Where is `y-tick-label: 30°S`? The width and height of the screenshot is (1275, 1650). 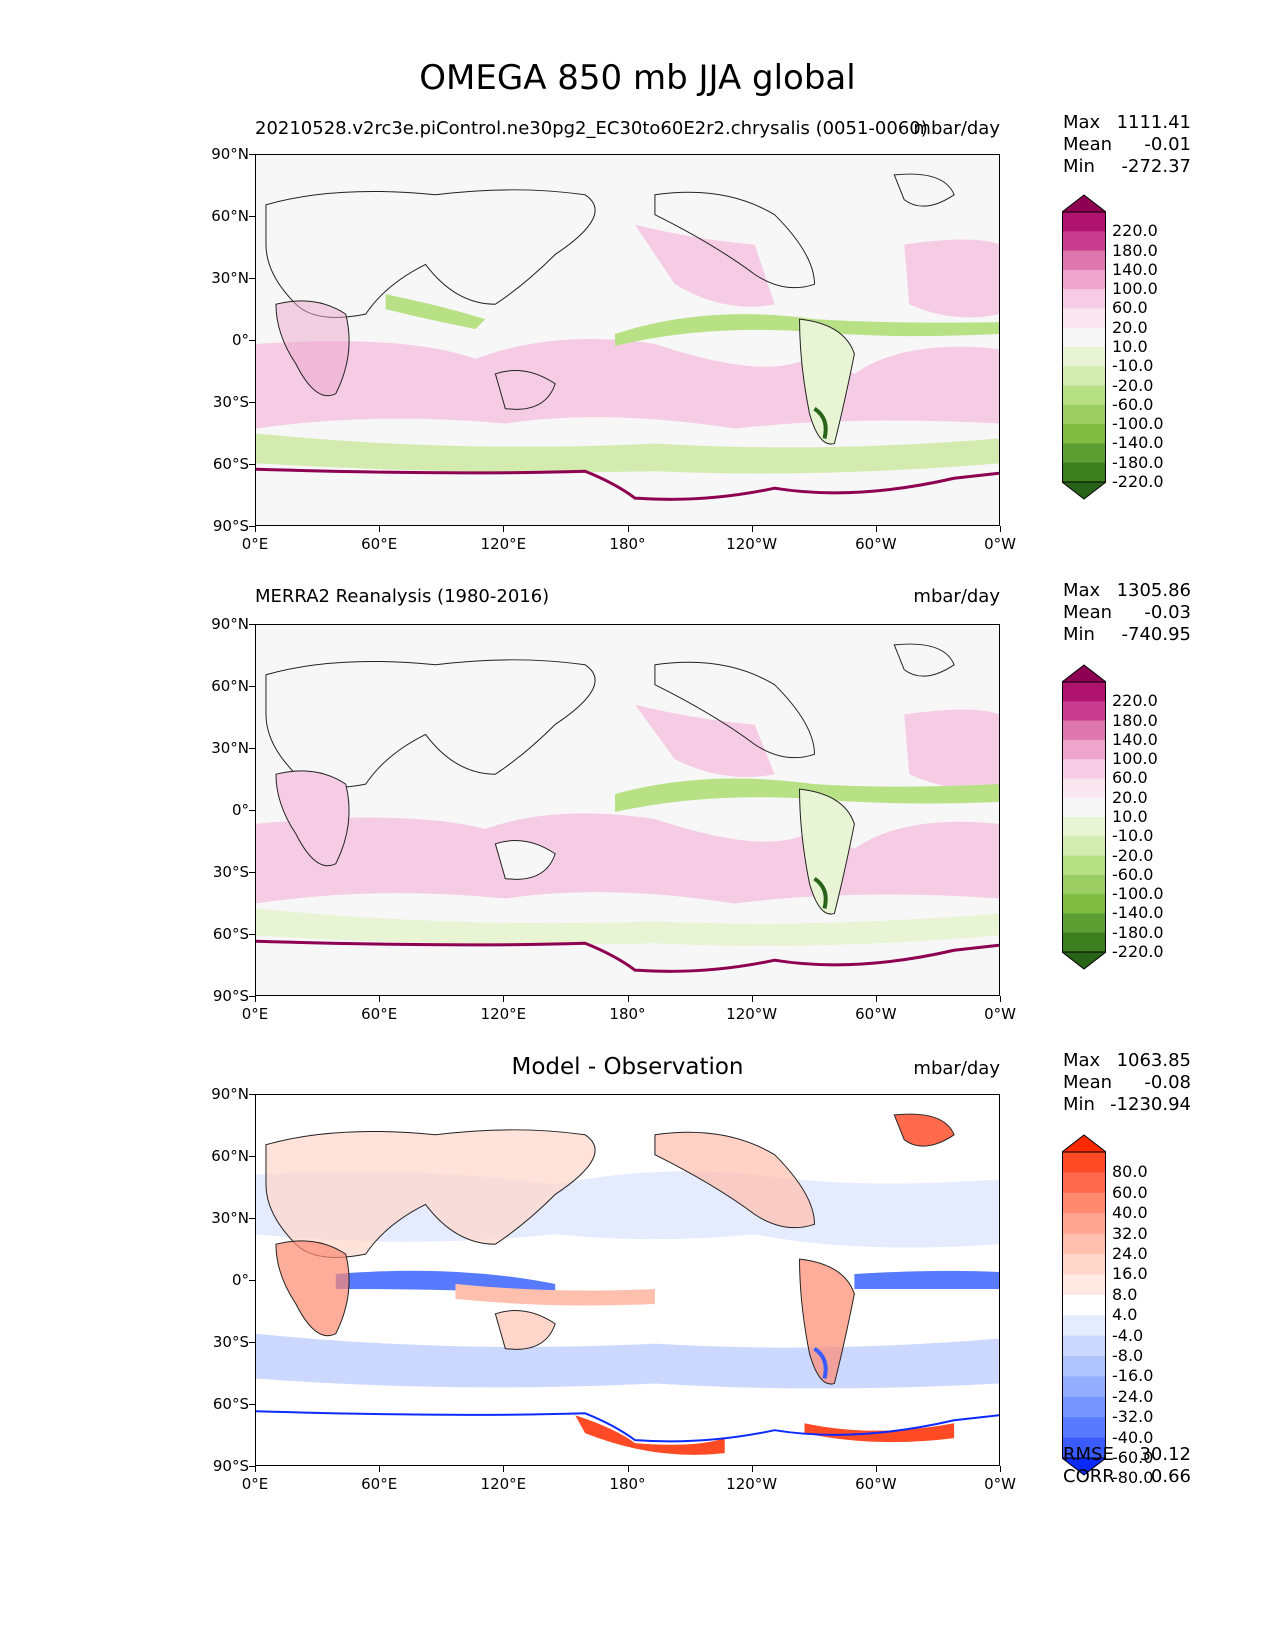
y-tick-label: 30°S is located at coordinates (230, 872).